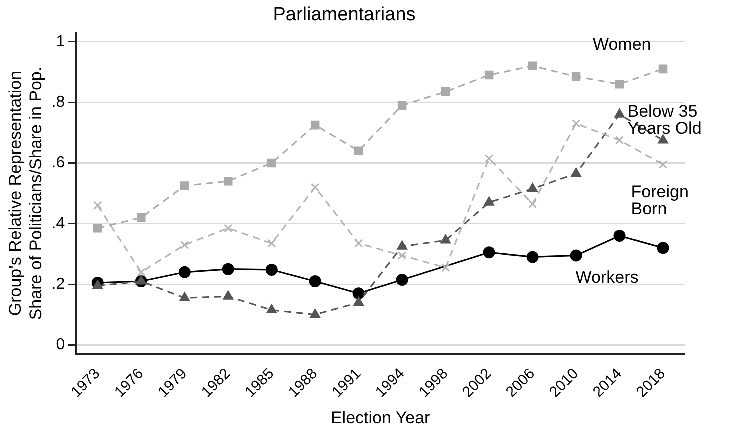  Describe the element at coordinates (26, 193) in the screenshot. I see `y-axis-title: Group's Relative Representation Share of Politicians/Share in Pop.` at that location.